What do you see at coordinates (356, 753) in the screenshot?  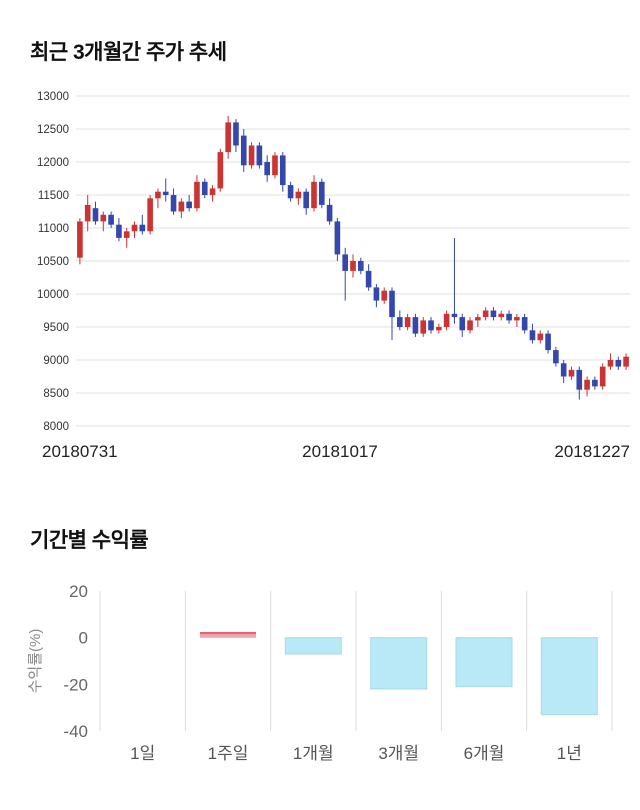 I see `x-category-labels: 1일 1주일 1개월 3개월 6개월 1년` at bounding box center [356, 753].